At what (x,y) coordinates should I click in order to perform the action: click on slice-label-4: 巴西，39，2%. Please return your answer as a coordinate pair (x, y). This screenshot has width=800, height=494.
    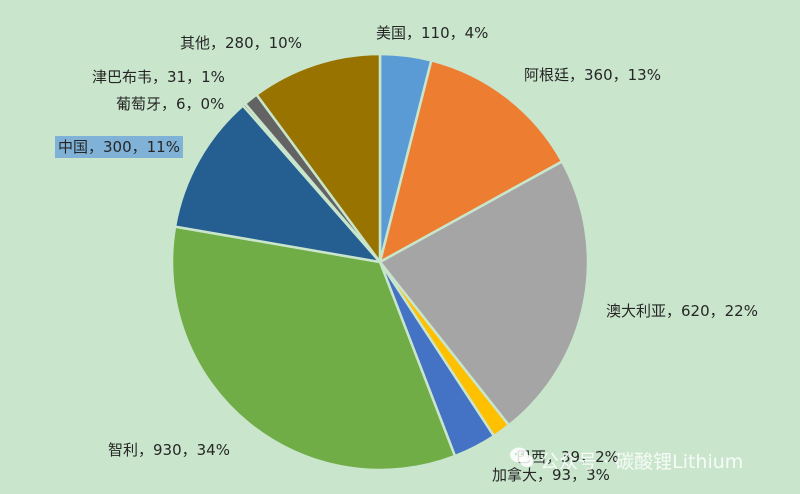
    Looking at the image, I should click on (567, 457).